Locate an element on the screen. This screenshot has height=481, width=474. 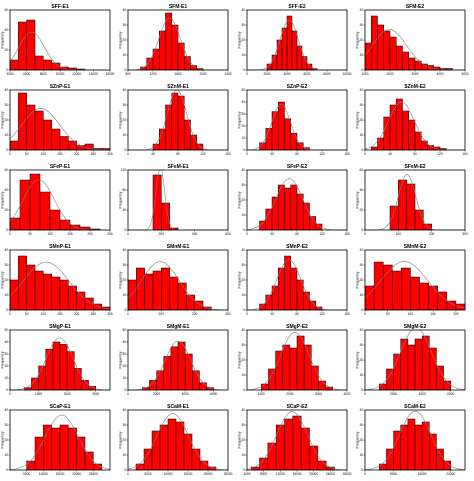
histogram-panel: SMnM-E2 Frequency 0 50 100 150 200 0 10 20 30 40 is located at coordinates (411, 280).